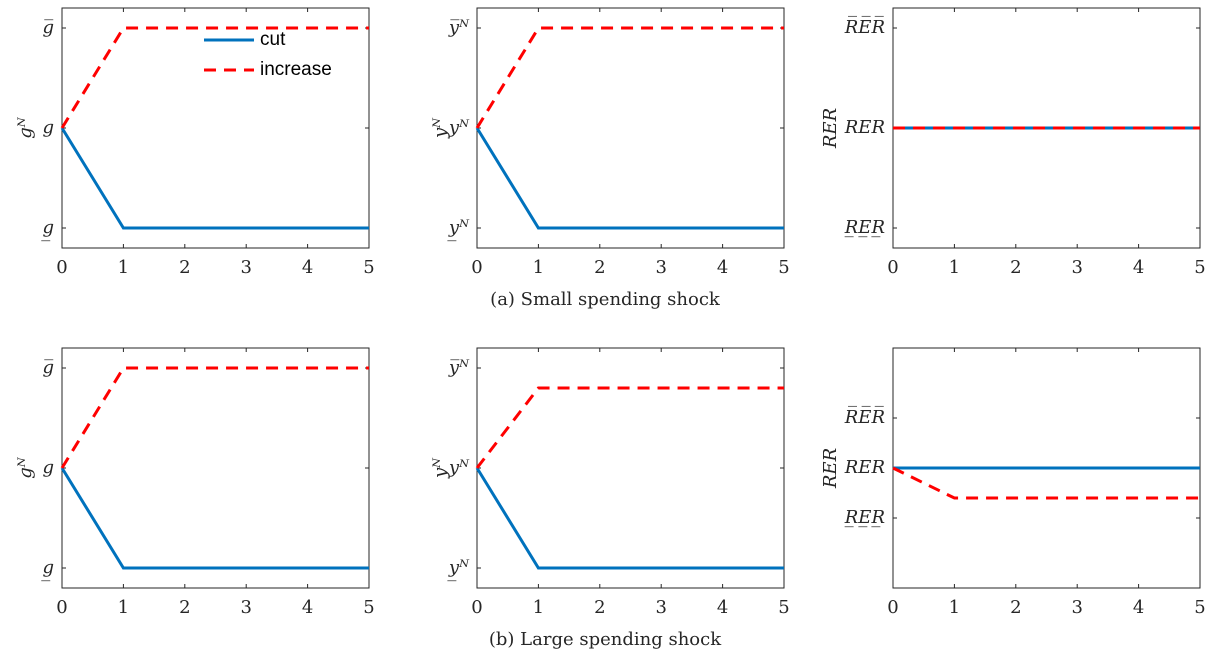 This screenshot has height=657, width=1213. What do you see at coordinates (605, 639) in the screenshot?
I see `caption: (b) Large spending shock` at bounding box center [605, 639].